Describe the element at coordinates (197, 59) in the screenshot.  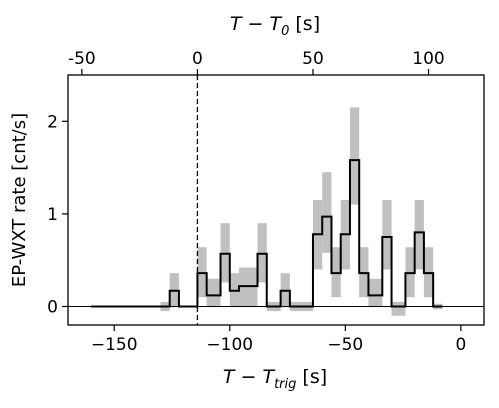
I see `top-tick-label: 0` at that location.